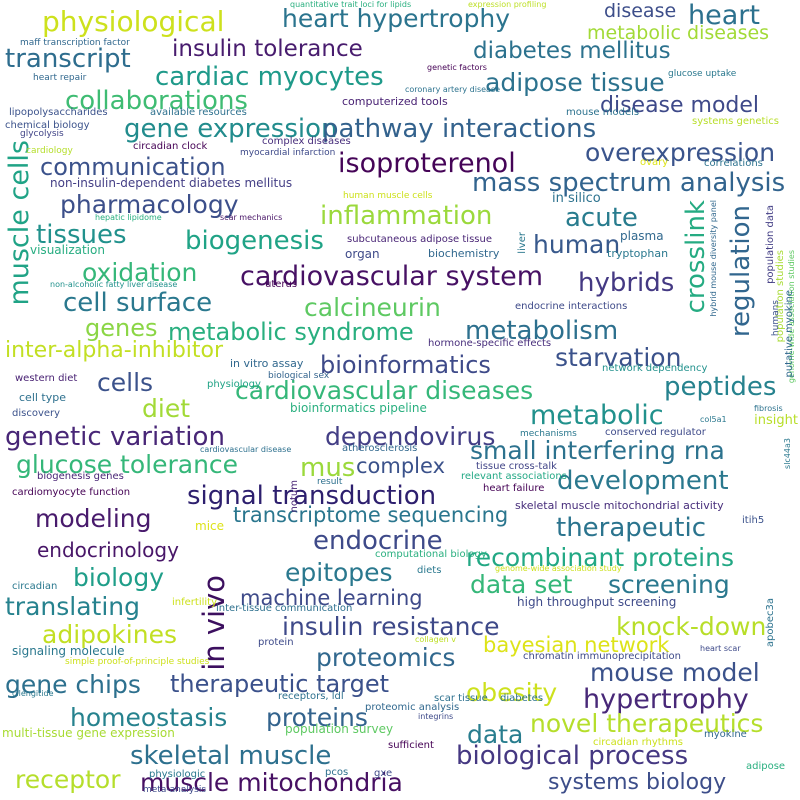 The width and height of the screenshot is (800, 800). What do you see at coordinates (175, 790) in the screenshot?
I see `word-meta-analysis: meta-analysis` at bounding box center [175, 790].